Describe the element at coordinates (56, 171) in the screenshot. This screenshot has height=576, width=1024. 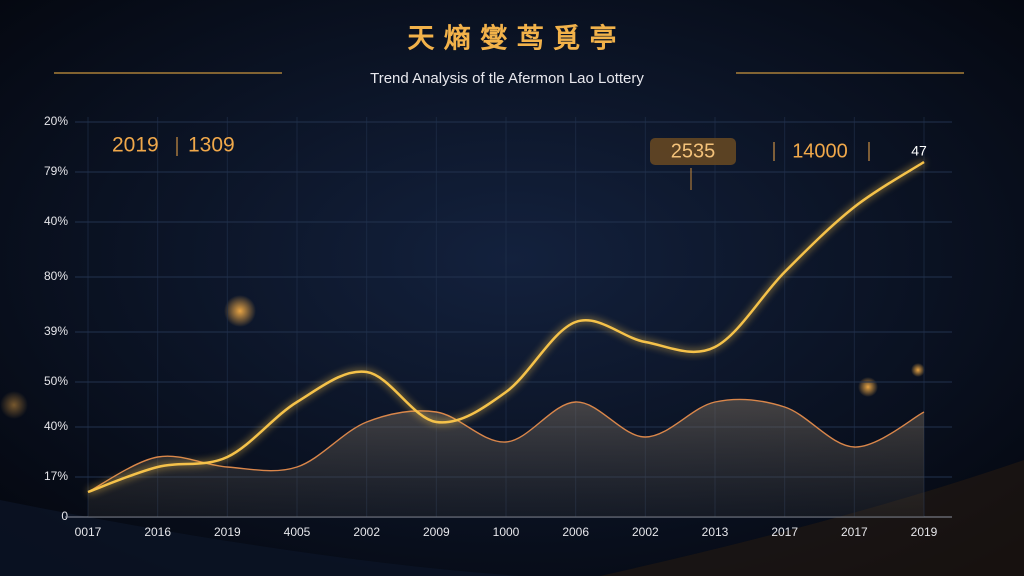
I see `y-tick-label: 79%` at that location.